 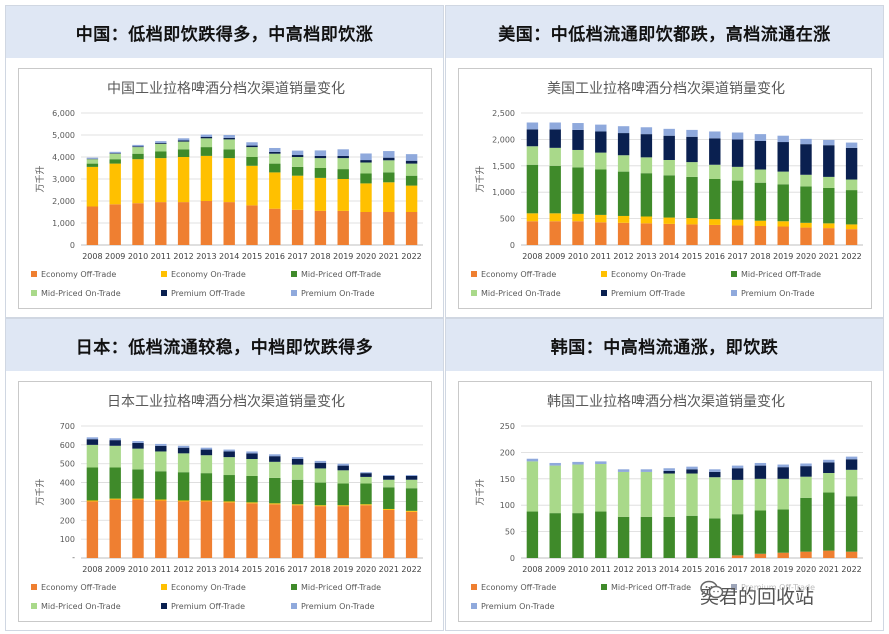 What do you see at coordinates (604, 587) in the screenshot?
I see `legend-swatch-mid-priced-off-trade` at bounding box center [604, 587].